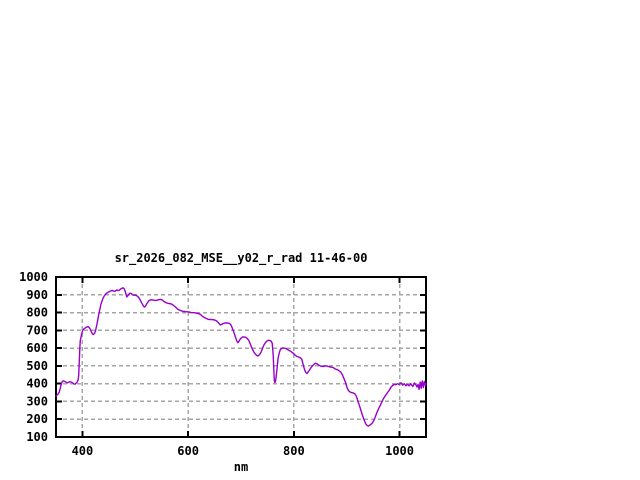 The height and width of the screenshot is (480, 640). I want to click on y-tick-label: 700, so click(37, 330).